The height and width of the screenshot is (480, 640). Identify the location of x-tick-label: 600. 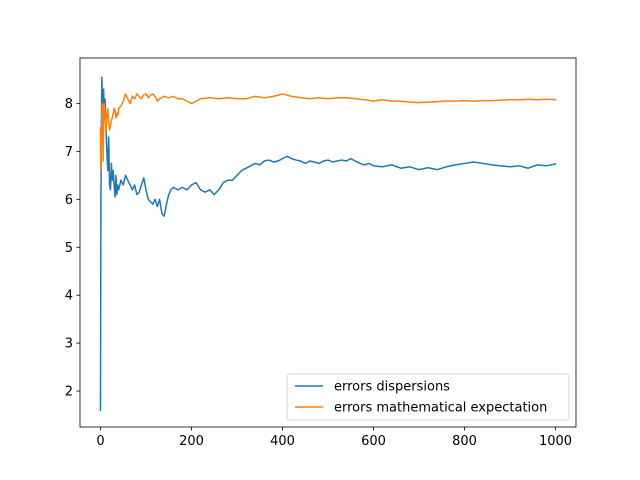
(373, 441).